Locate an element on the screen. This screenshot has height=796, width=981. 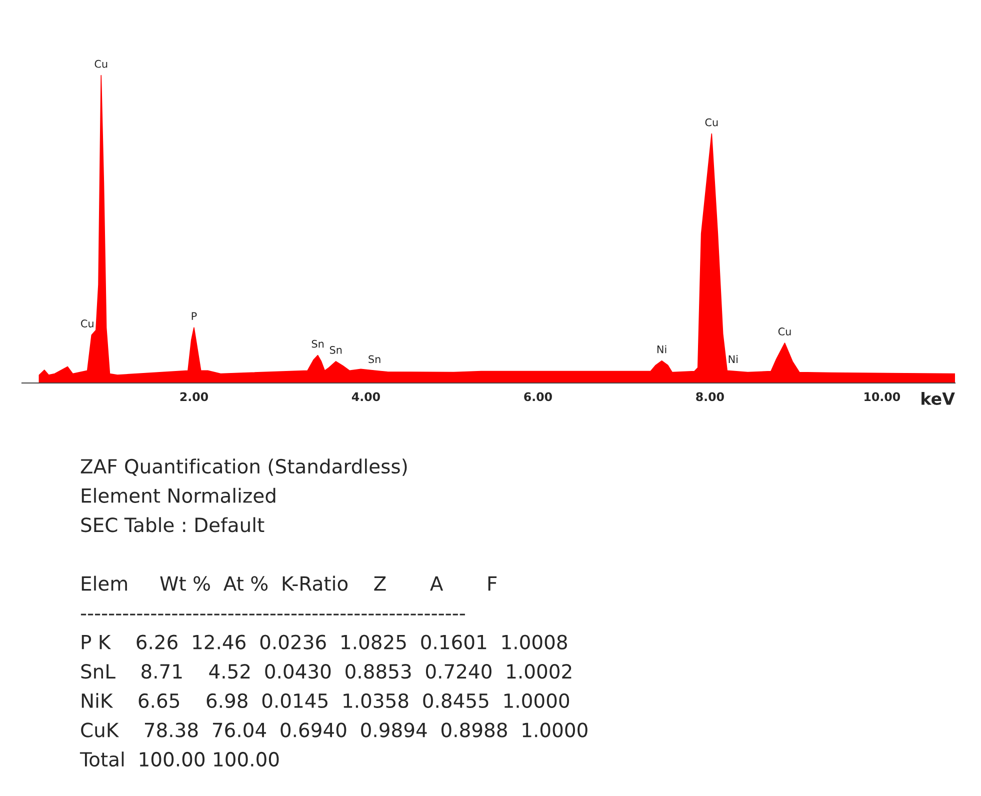
x-tick-label: 2.00 is located at coordinates (194, 397).